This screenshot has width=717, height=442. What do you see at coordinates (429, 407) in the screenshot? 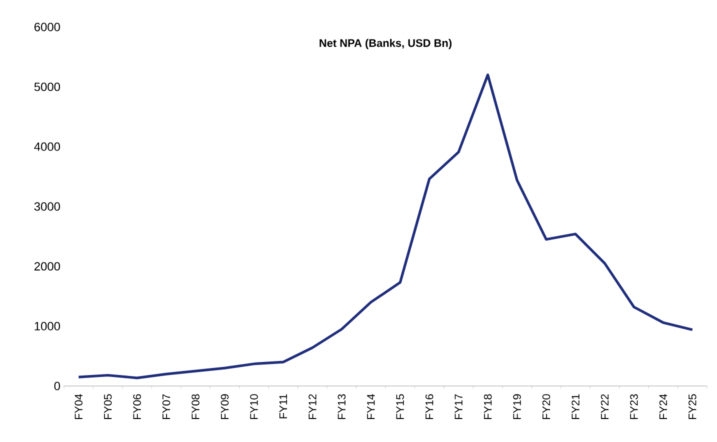
I see `x-tick-label: FY16` at bounding box center [429, 407].